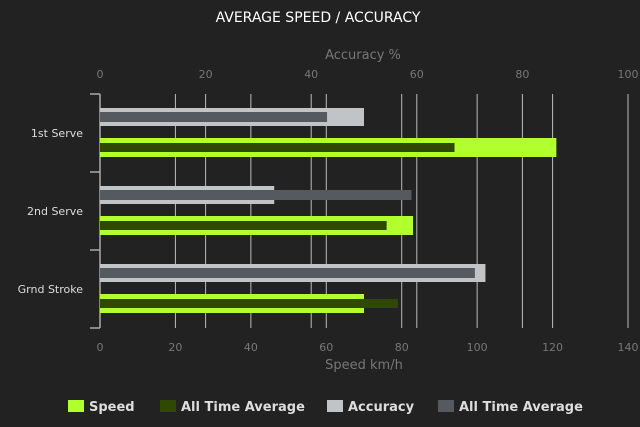 The image size is (640, 427). What do you see at coordinates (100, 74) in the screenshot?
I see `accuracy-tick-label: 0` at bounding box center [100, 74].